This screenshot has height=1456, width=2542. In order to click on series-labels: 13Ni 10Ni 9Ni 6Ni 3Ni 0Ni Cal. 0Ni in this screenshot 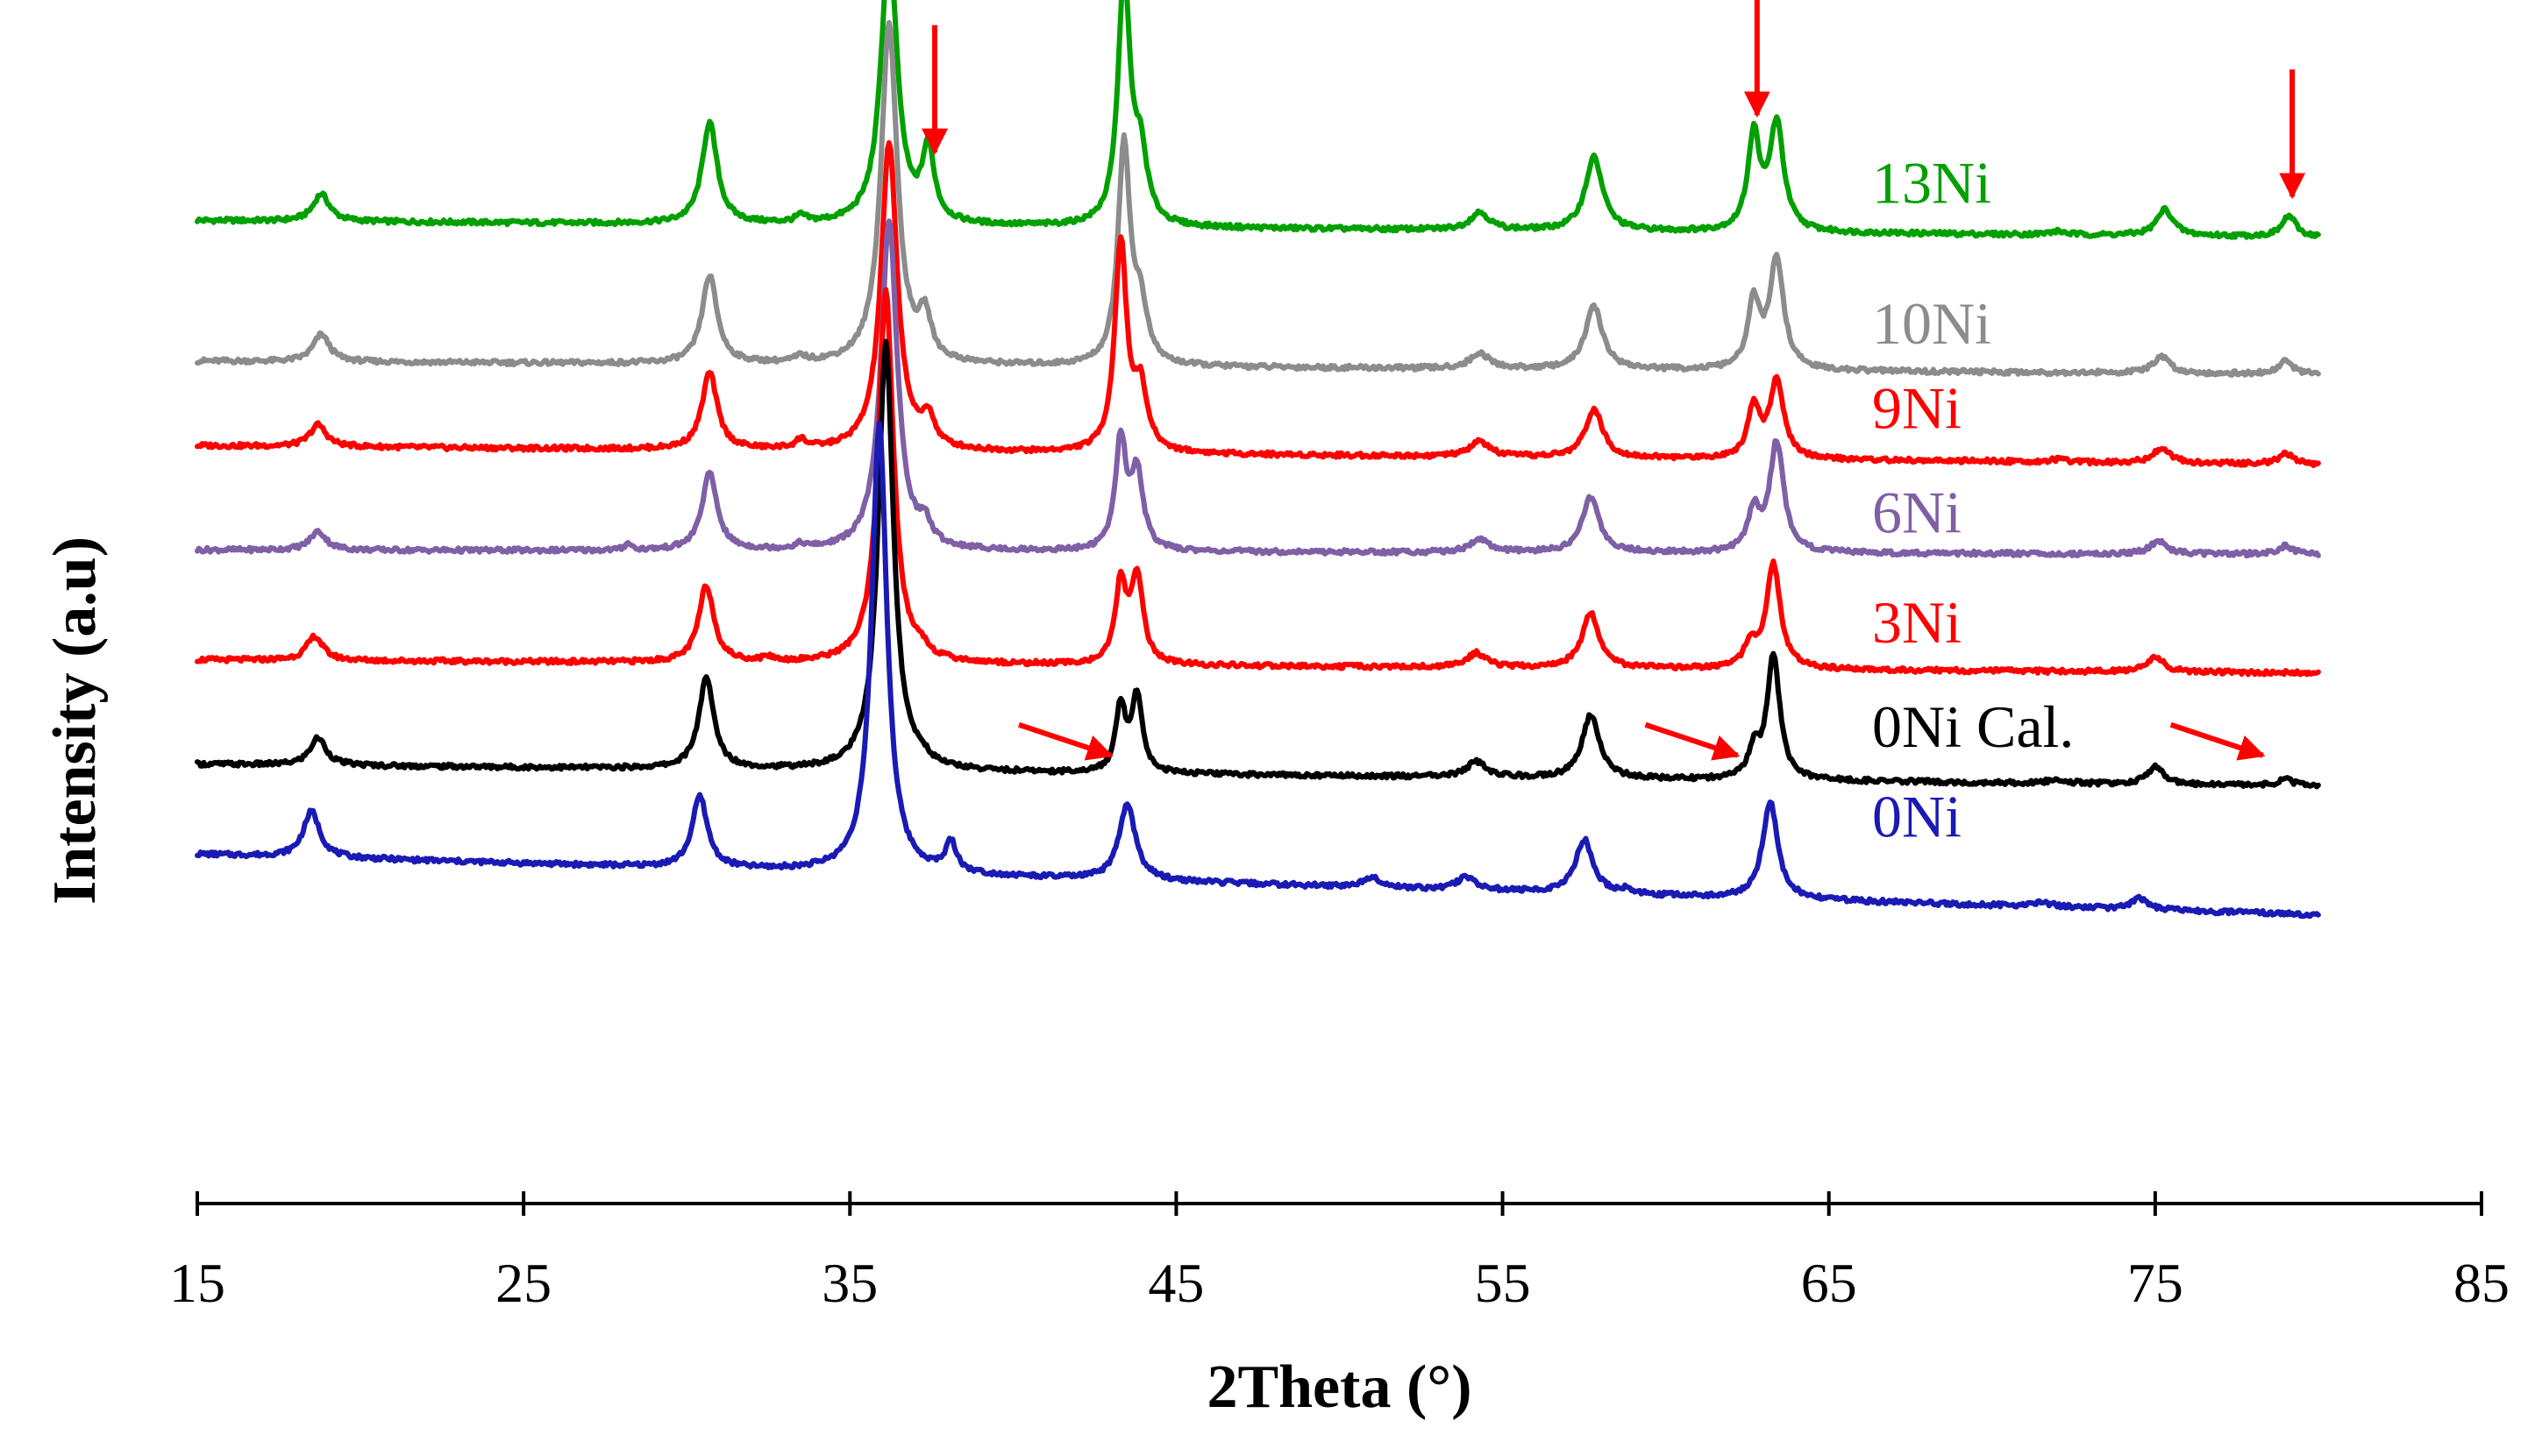, I will do `click(1973, 500)`.